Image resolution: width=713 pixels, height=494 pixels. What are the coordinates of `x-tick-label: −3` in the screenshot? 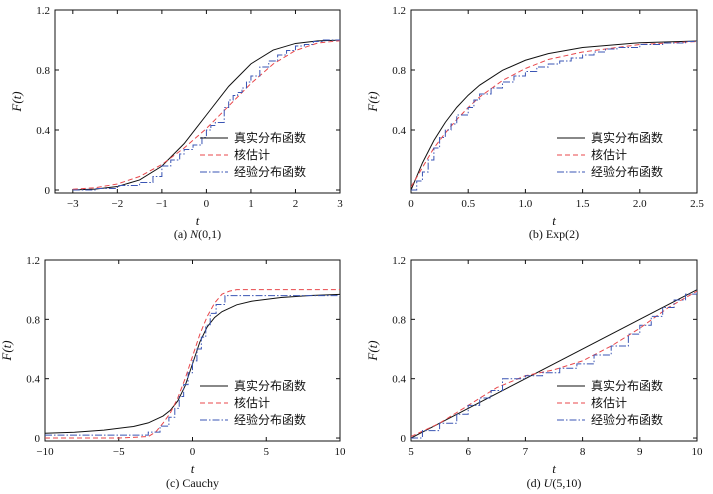 It's located at (73, 204).